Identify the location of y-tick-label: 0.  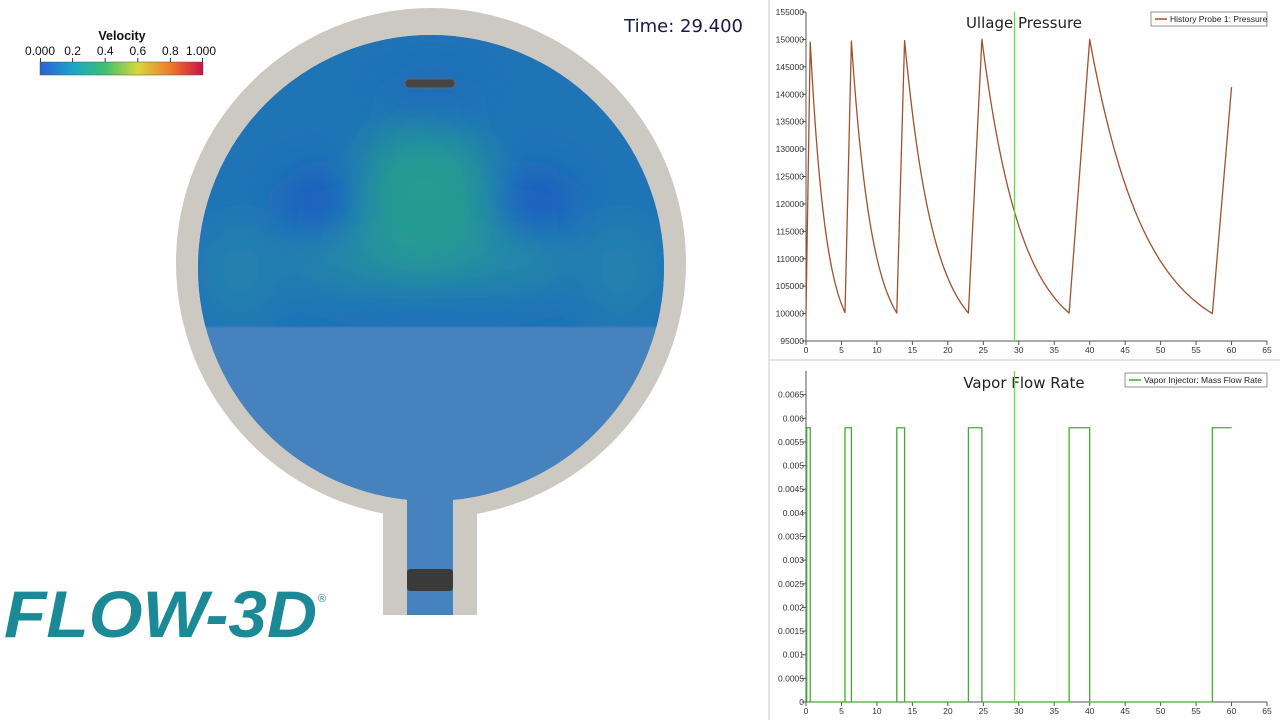
(801, 702).